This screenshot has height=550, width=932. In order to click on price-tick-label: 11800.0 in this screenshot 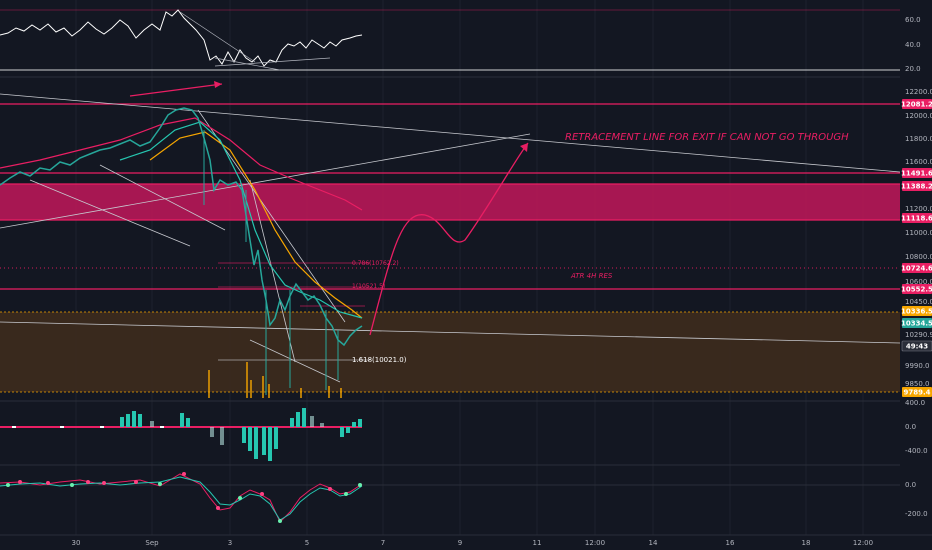, I will do `click(918, 139)`.